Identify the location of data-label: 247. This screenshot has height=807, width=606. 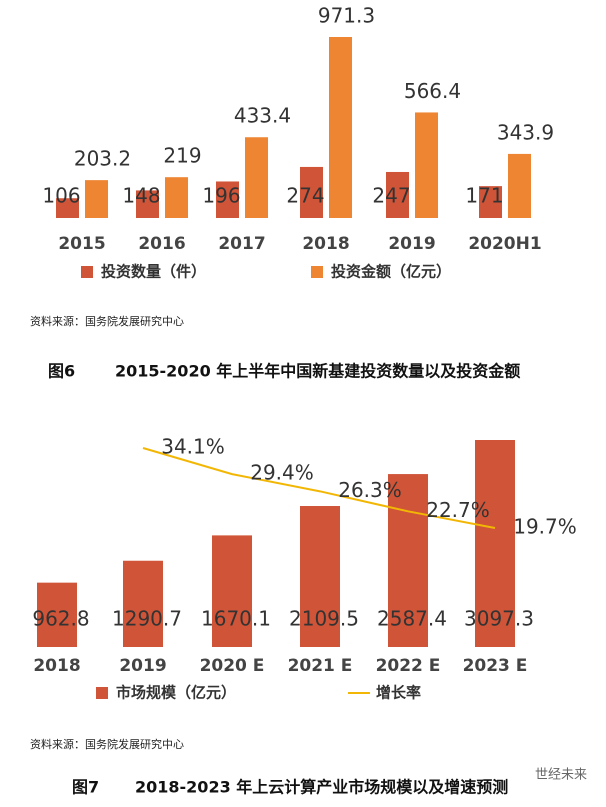
(391, 196).